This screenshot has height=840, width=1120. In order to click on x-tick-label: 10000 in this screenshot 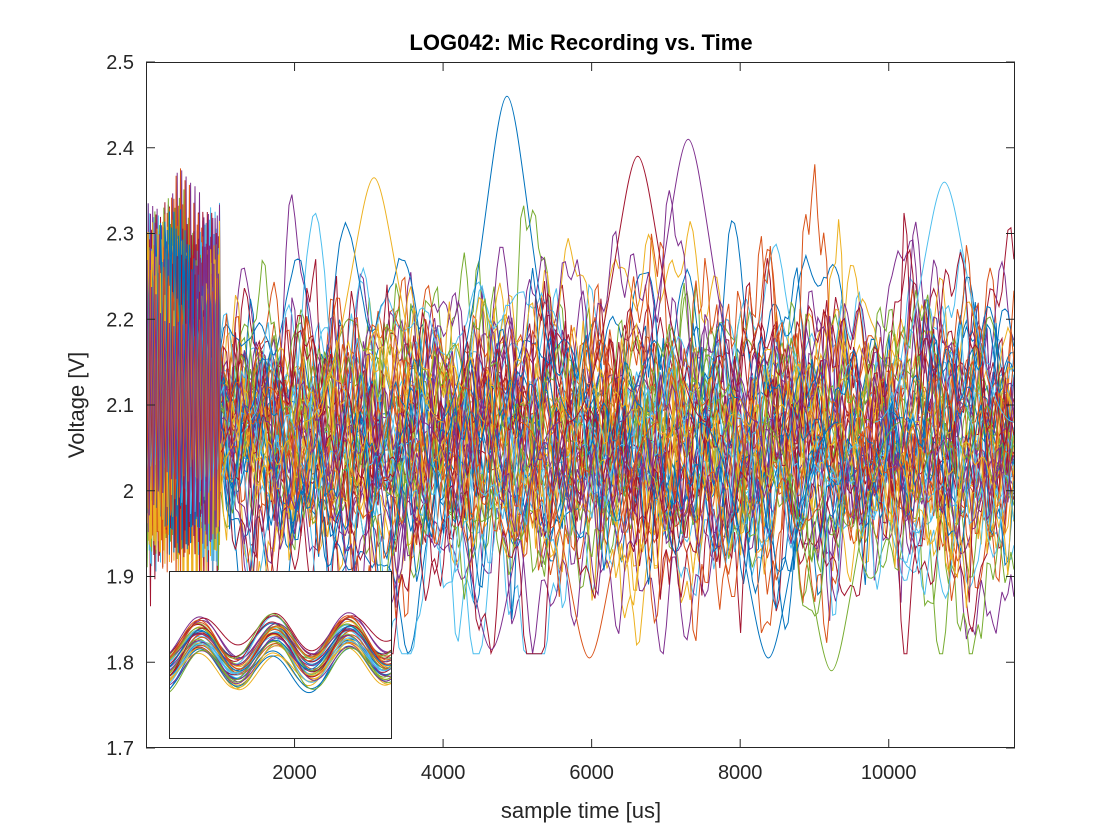, I will do `click(889, 773)`.